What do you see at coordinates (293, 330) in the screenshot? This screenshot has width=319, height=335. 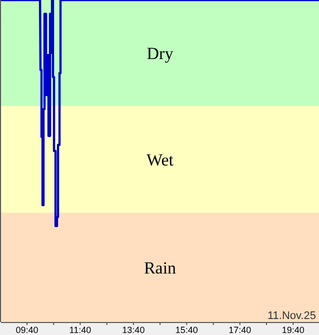 I see `x-tick-label: 19:40` at bounding box center [293, 330].